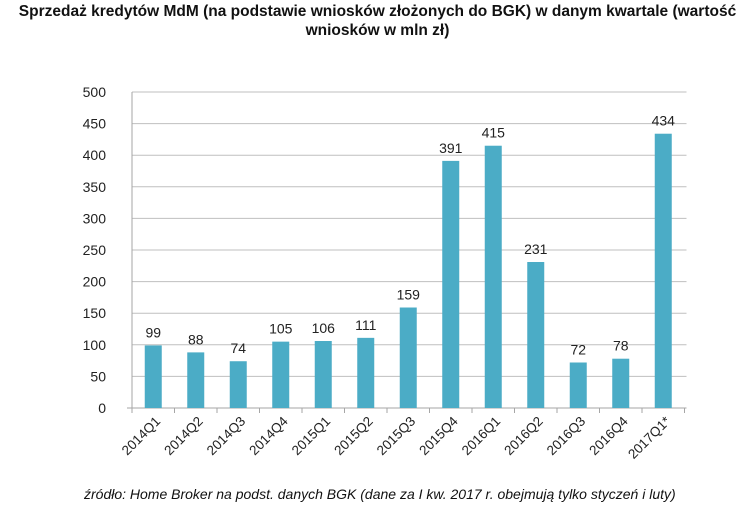 The height and width of the screenshot is (519, 755). What do you see at coordinates (311, 436) in the screenshot?
I see `x-tick-label: 2015Q1` at bounding box center [311, 436].